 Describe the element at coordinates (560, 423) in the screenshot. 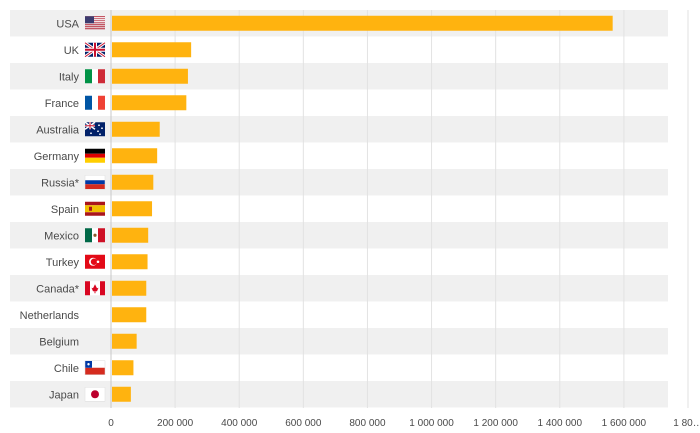

I see `x-tick-label: 1 400 000` at that location.